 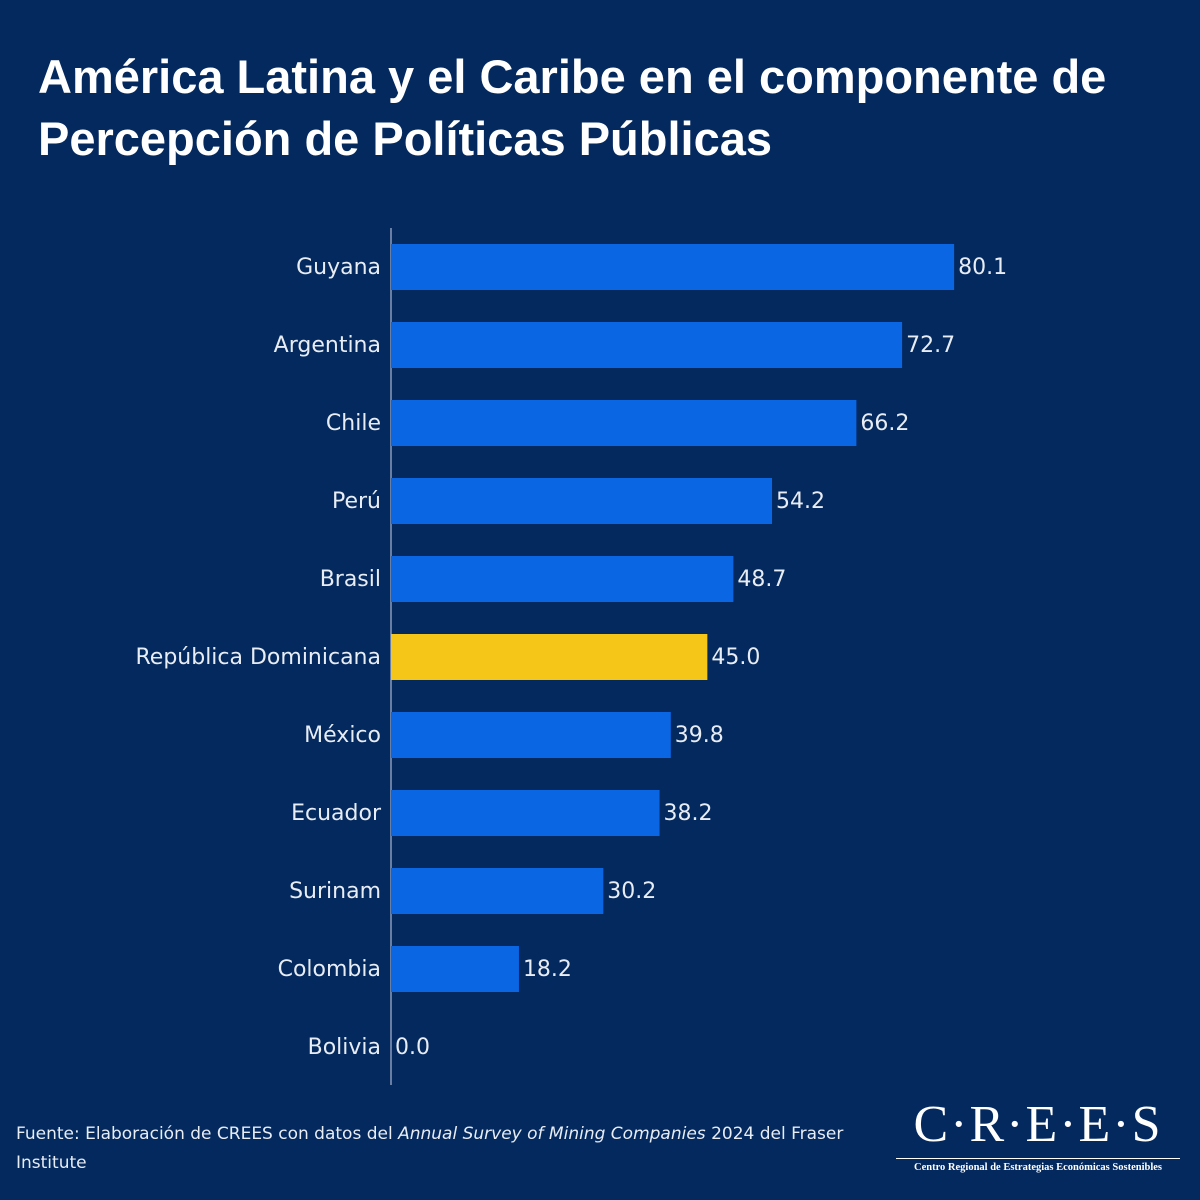 I want to click on y-tick-label: República Dominicana, so click(x=258, y=657).